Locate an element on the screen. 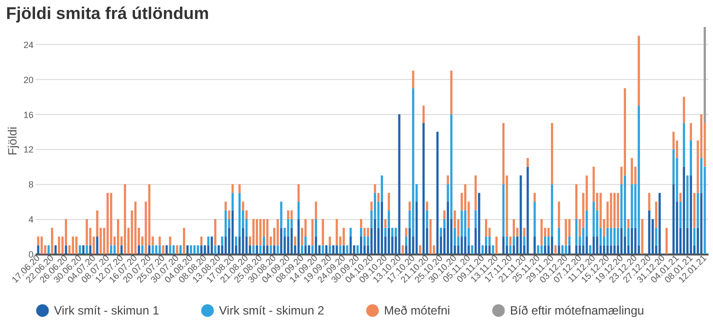  y-tick-label: 0 is located at coordinates (31, 255).